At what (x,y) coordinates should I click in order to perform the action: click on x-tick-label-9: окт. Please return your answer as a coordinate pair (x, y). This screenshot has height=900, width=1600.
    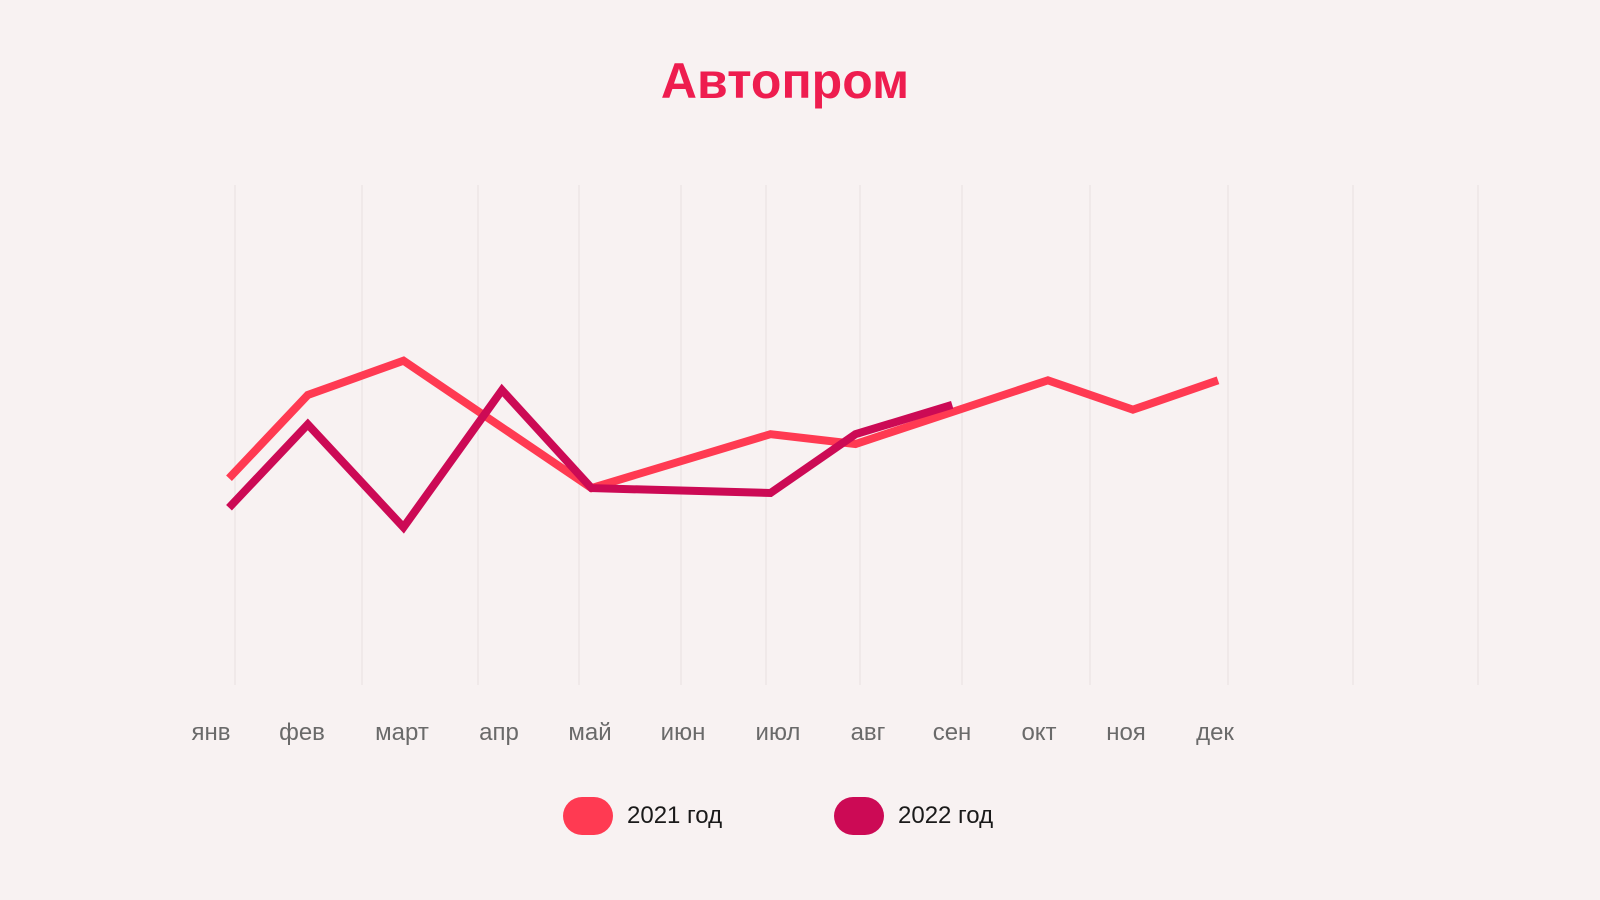
    Looking at the image, I should click on (1038, 732).